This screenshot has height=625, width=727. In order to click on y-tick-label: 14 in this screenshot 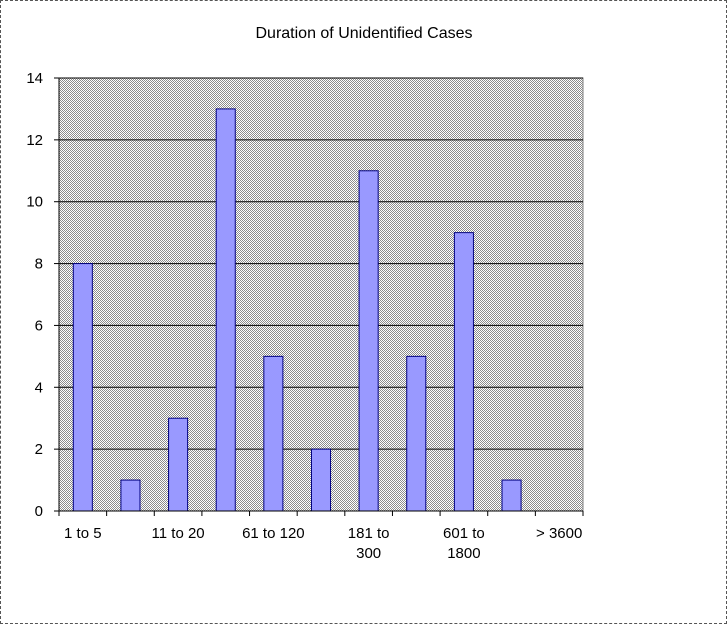, I will do `click(34, 78)`.